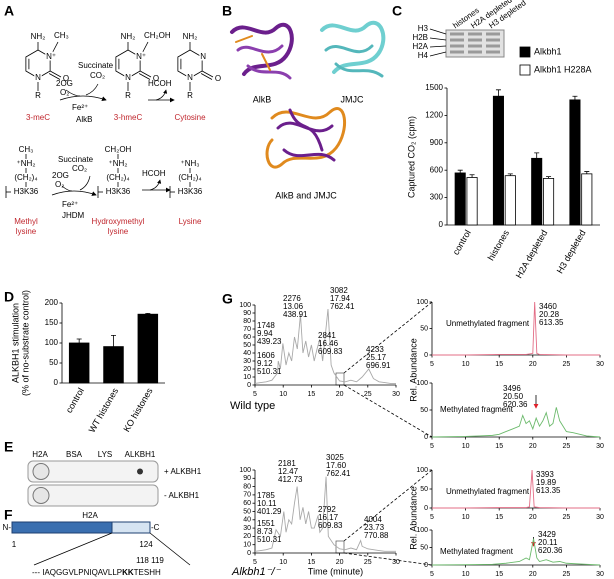  Describe the element at coordinates (245, 305) in the screenshot. I see `y-tick-label: 100` at that location.